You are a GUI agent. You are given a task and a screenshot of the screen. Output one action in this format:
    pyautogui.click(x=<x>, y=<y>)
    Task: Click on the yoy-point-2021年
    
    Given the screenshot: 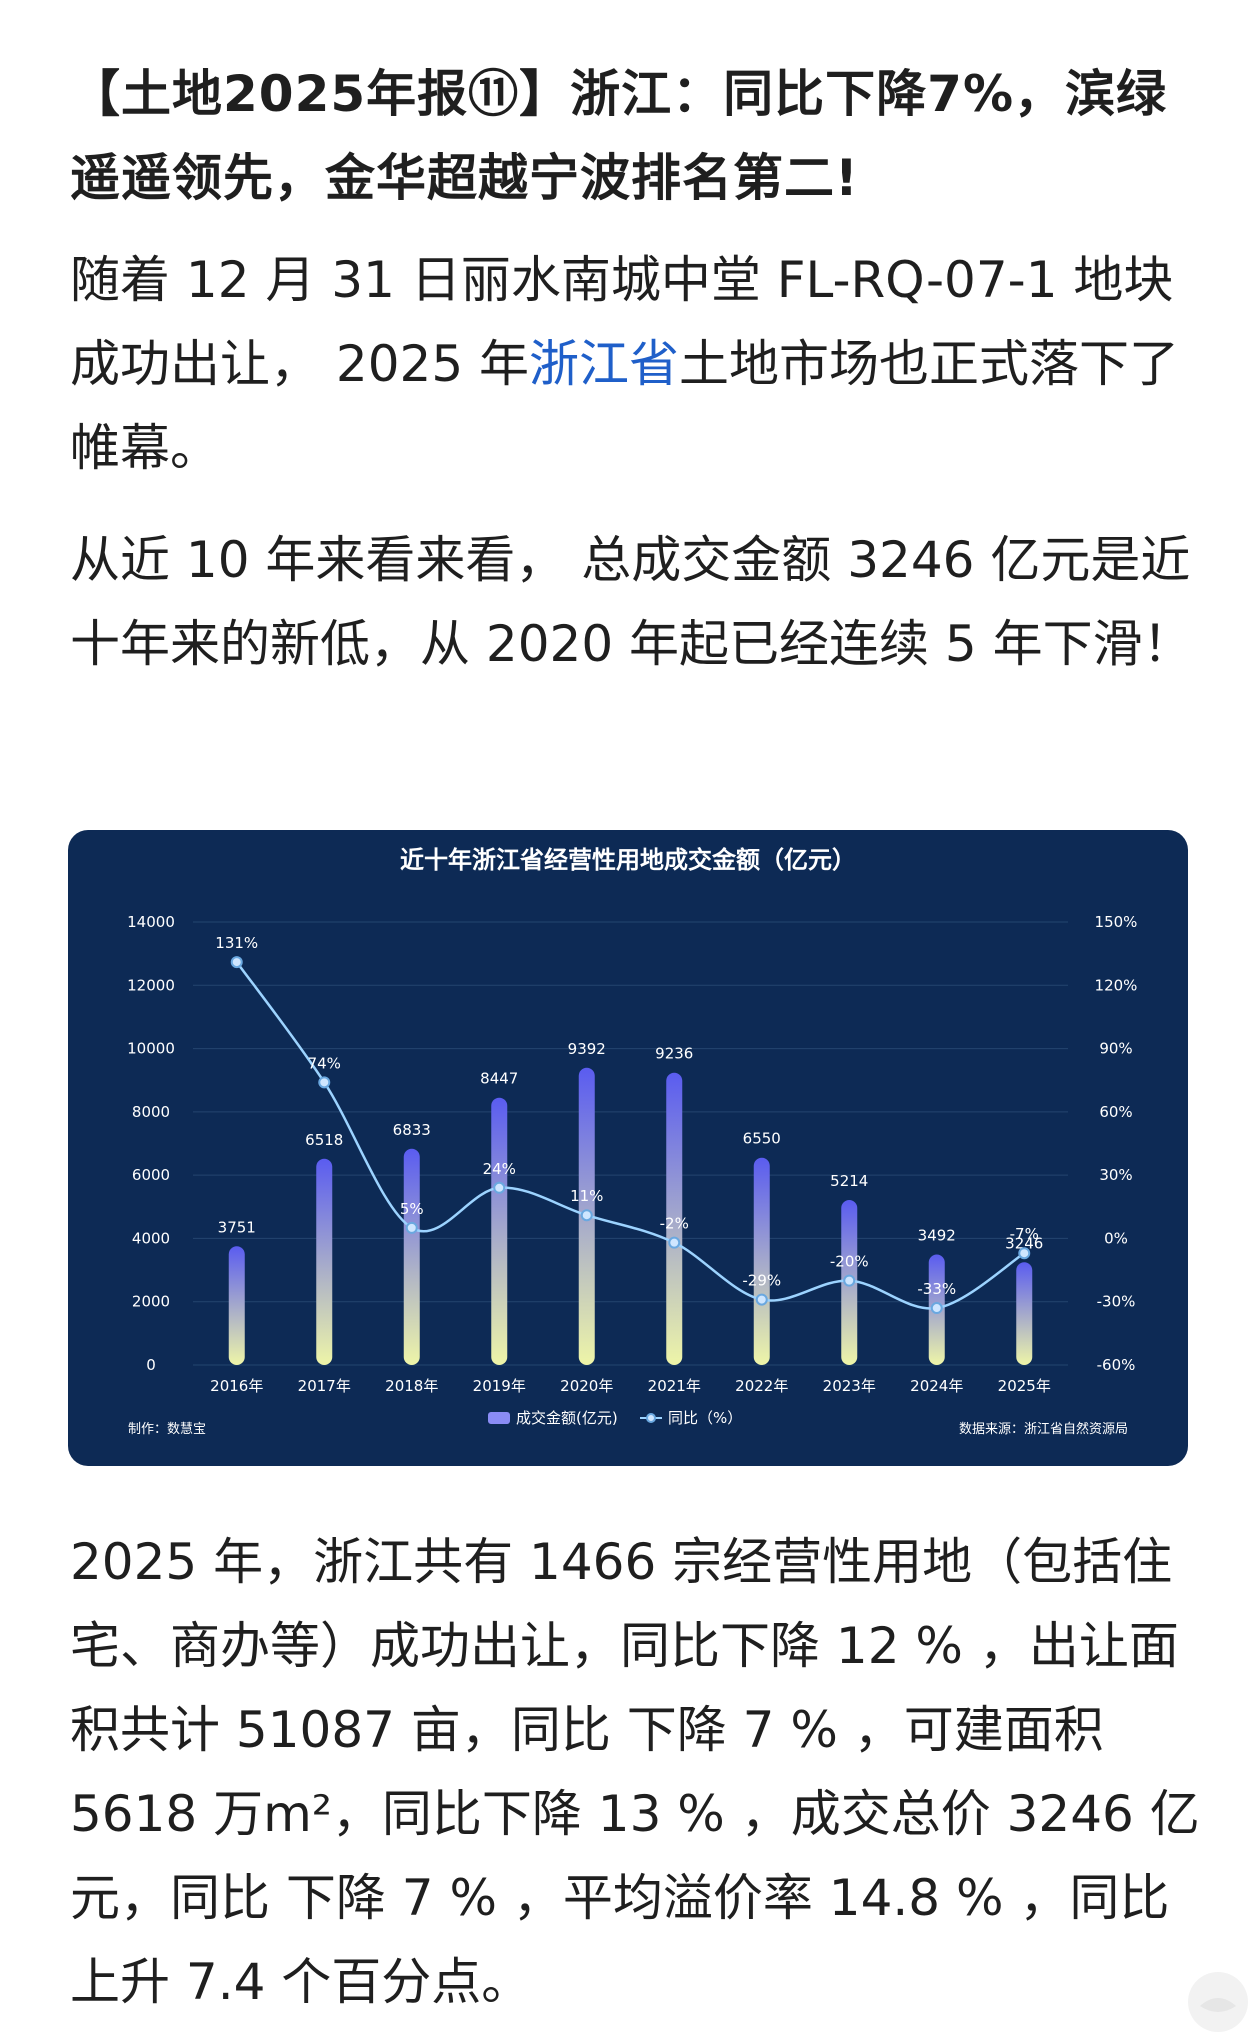 What is the action you would take?
    pyautogui.click(x=674, y=1242)
    